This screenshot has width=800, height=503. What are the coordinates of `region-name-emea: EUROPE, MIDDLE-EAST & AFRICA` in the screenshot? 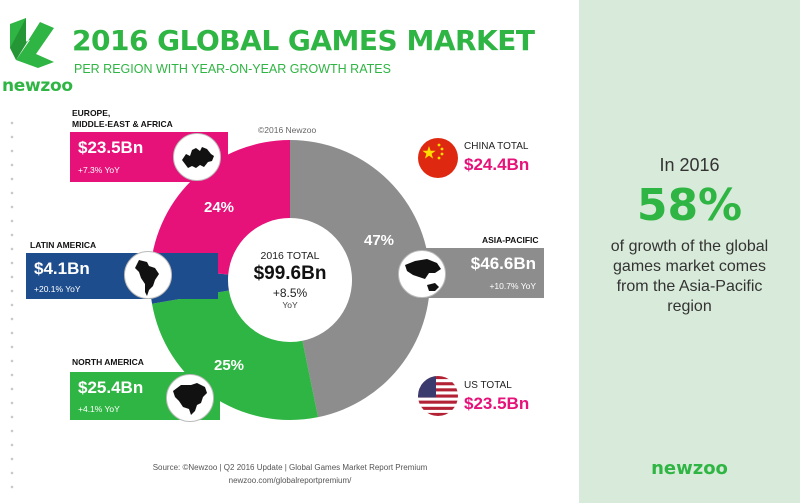 It's located at (122, 118).